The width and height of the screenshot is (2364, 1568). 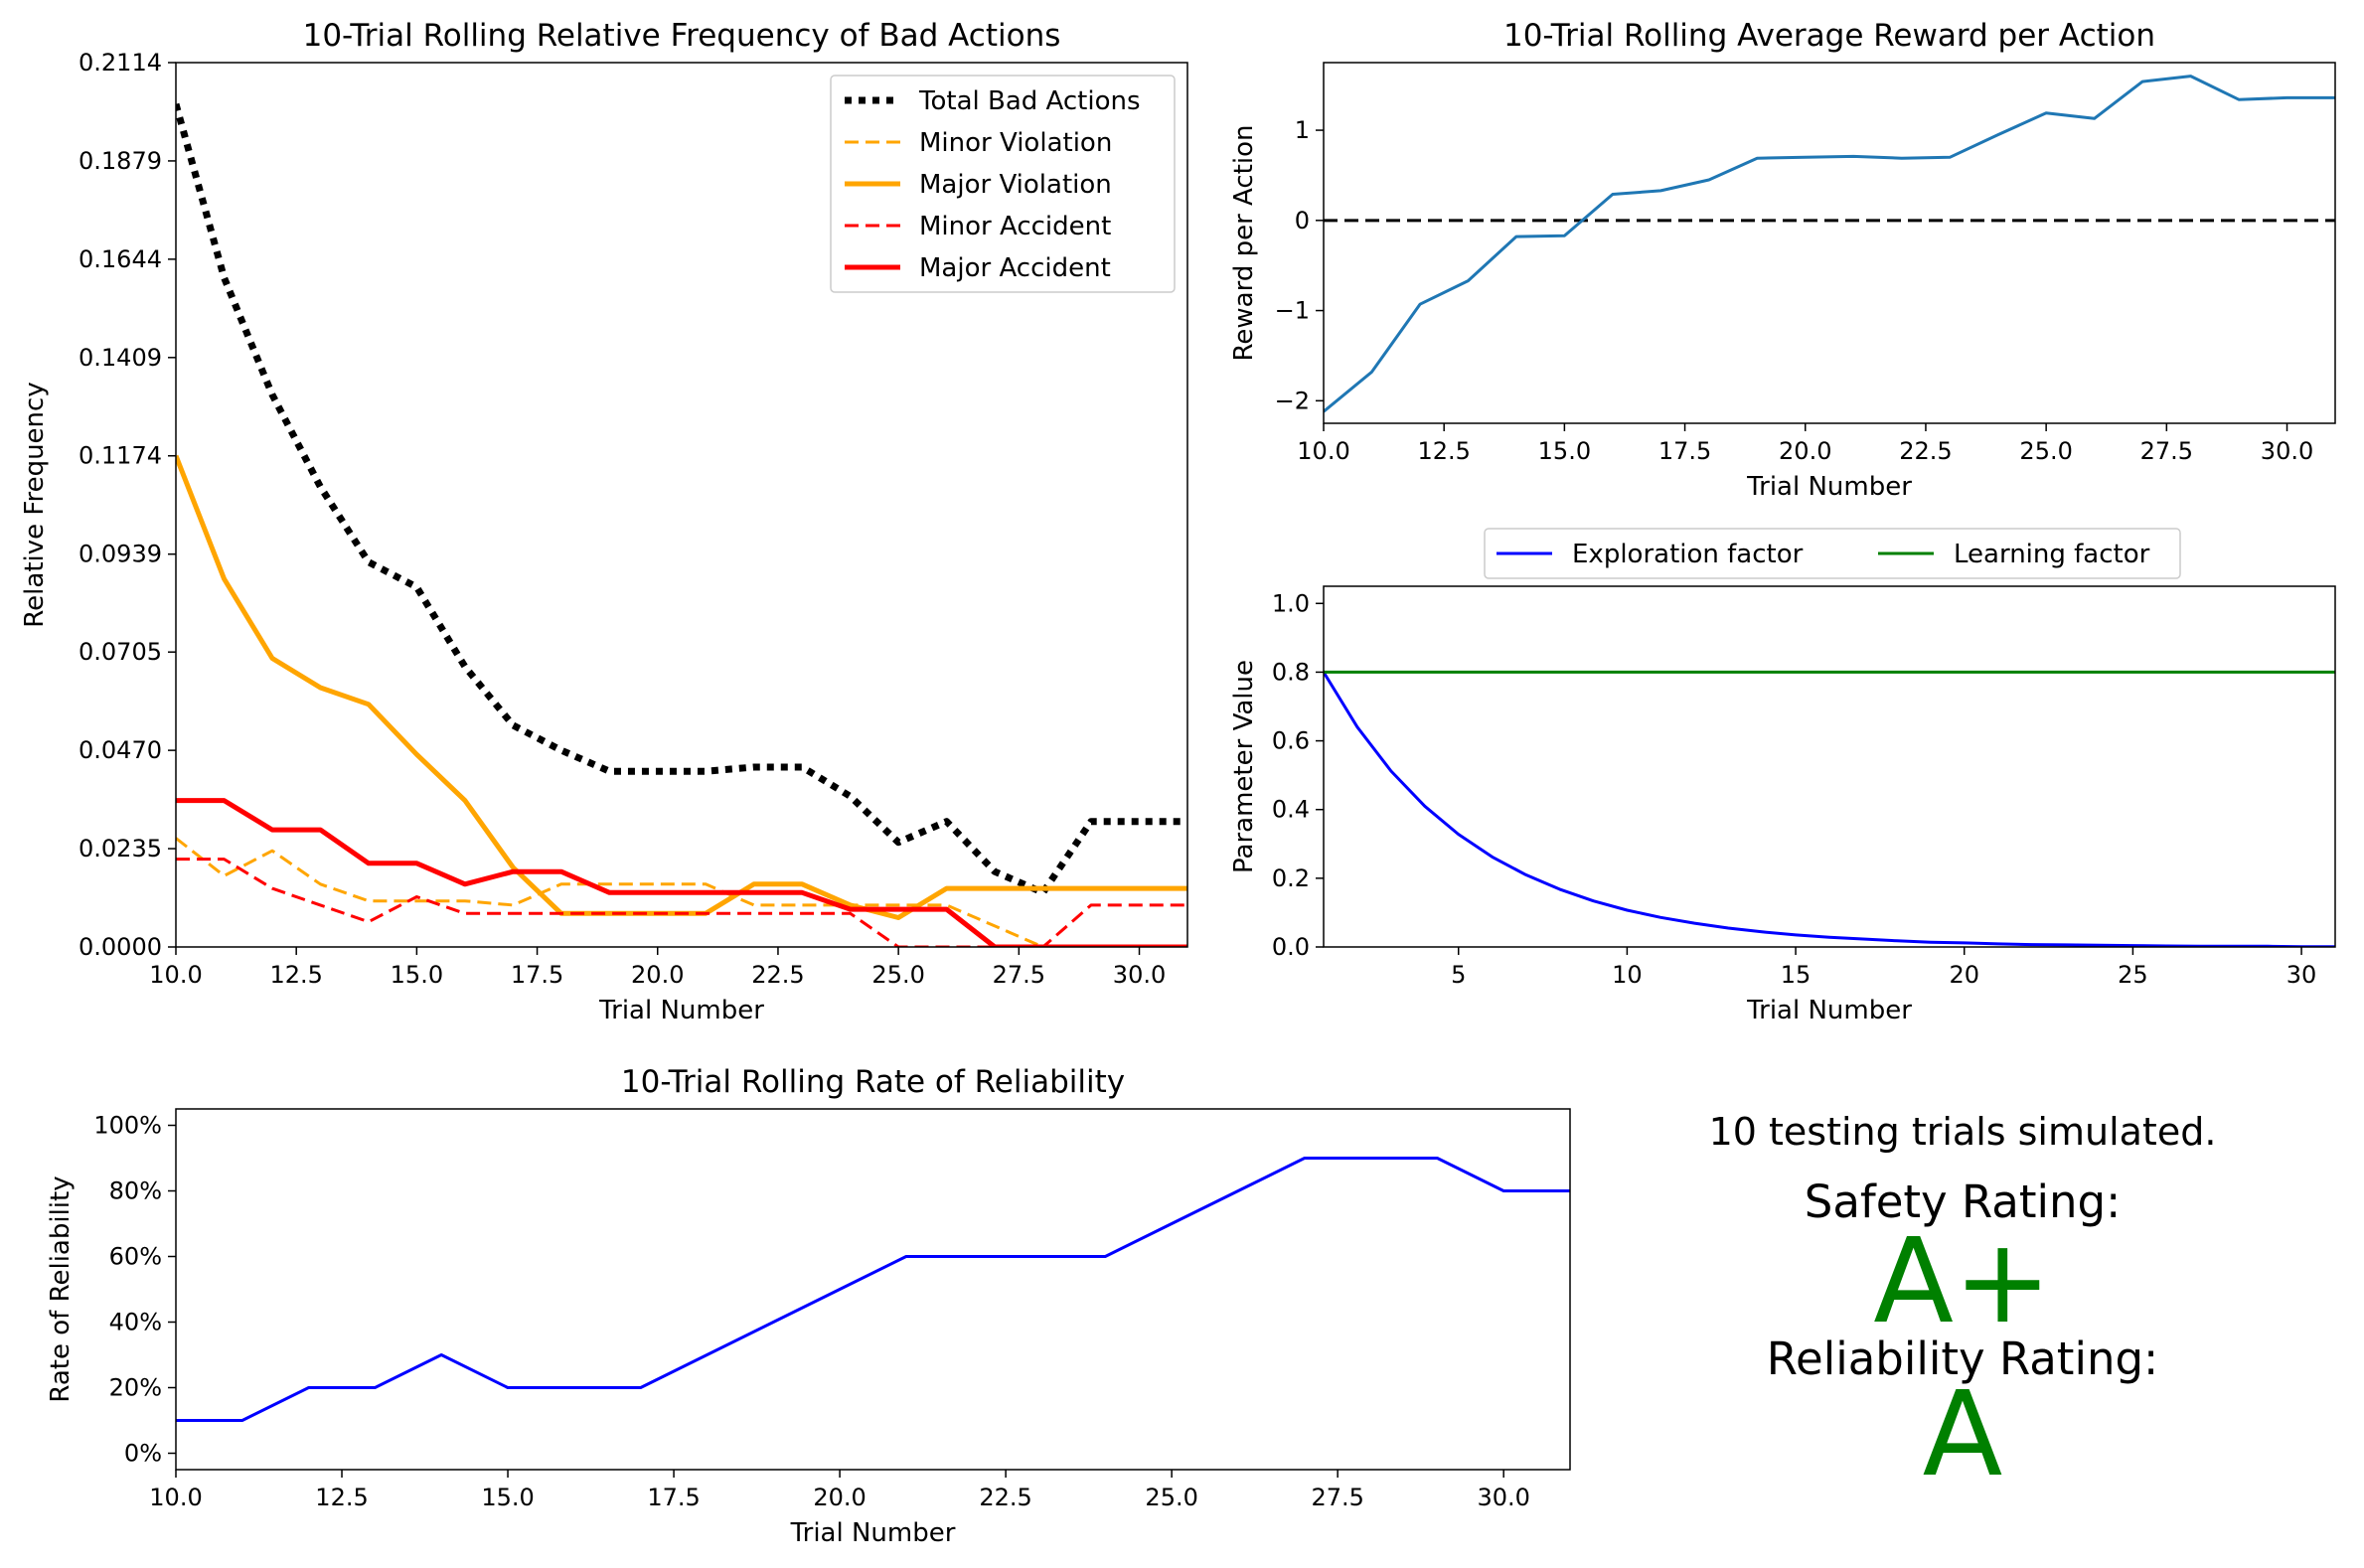 I want to click on x-tick-label: 30, so click(x=2301, y=975).